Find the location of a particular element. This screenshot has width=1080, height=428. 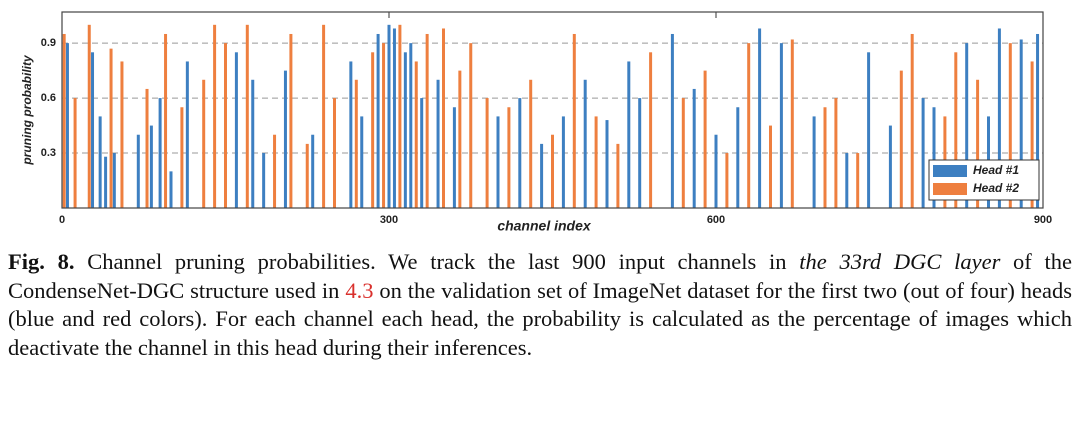

x-tick-label: 900 is located at coordinates (1043, 220).